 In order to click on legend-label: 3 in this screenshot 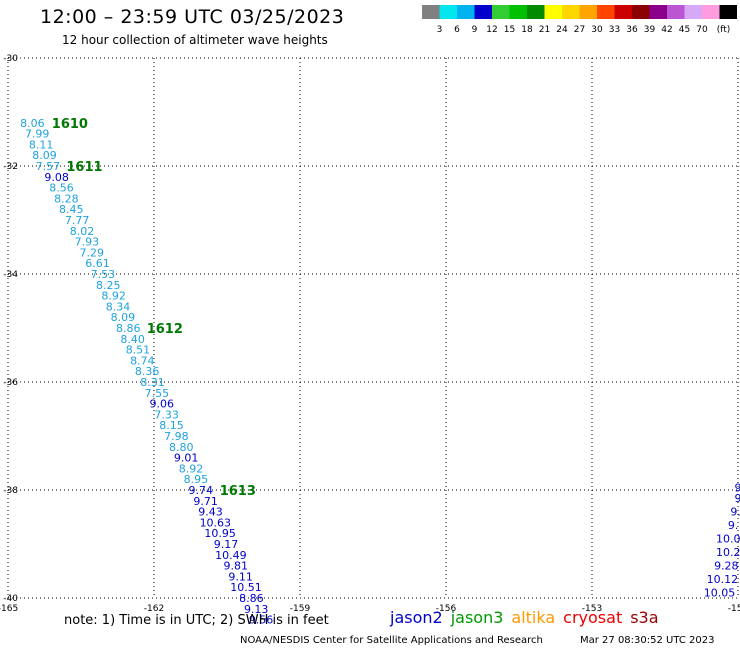, I will do `click(440, 30)`.